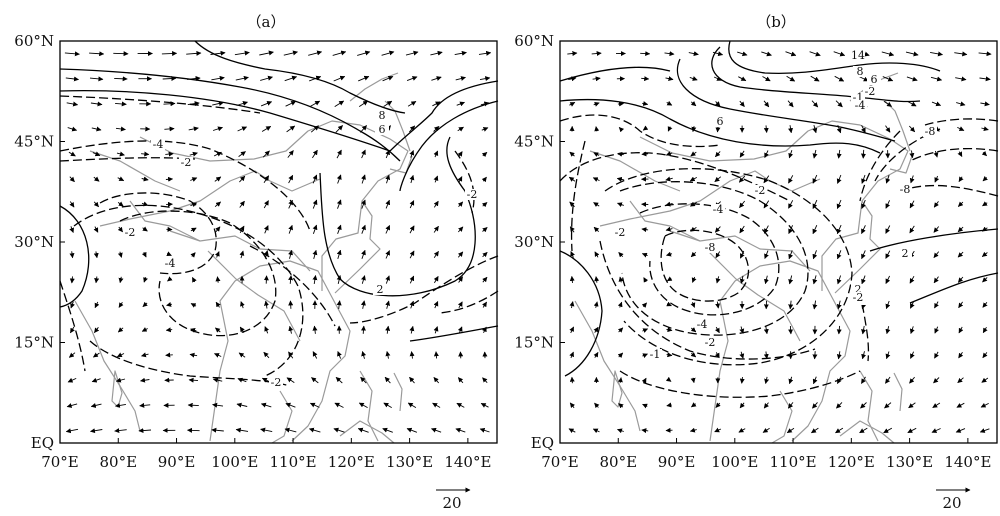 This screenshot has width=1000, height=516. What do you see at coordinates (710, 247) in the screenshot?
I see `contour-label: -8` at bounding box center [710, 247].